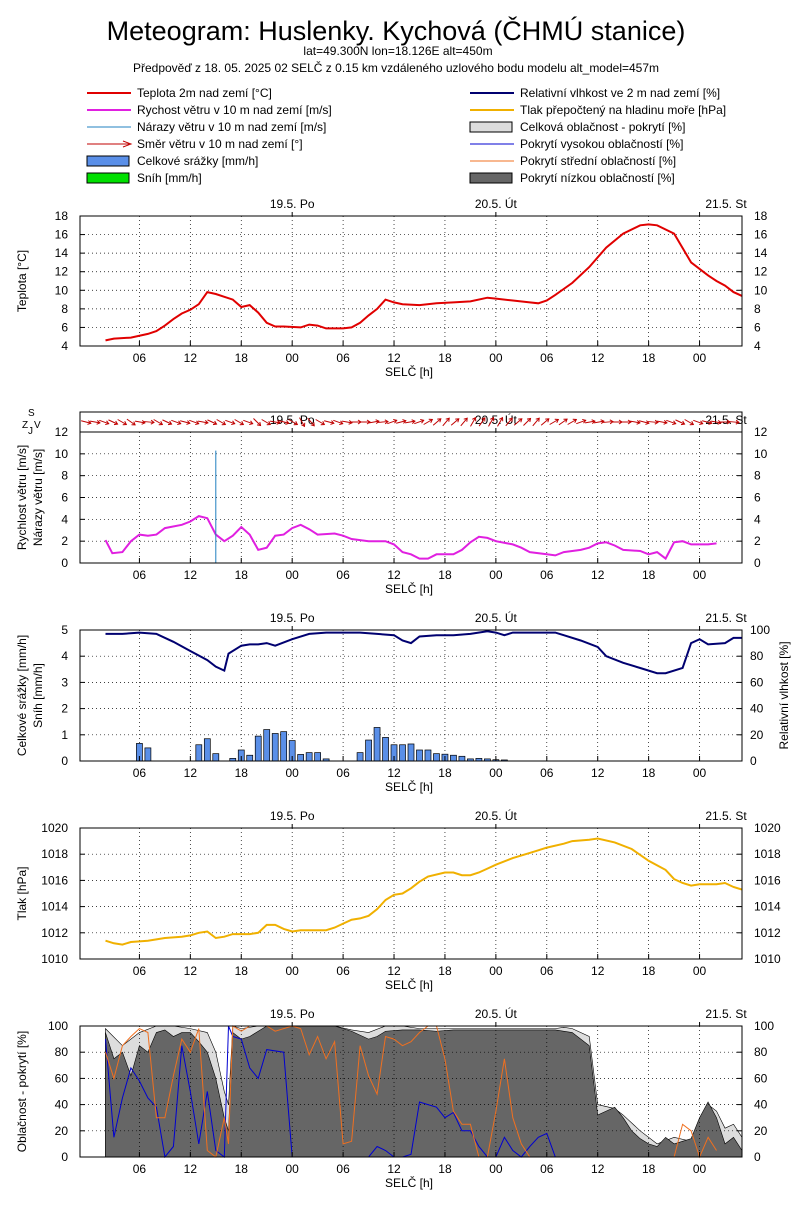 The image size is (800, 1205). What do you see at coordinates (496, 815) in the screenshot?
I see `day-label: 20.5. Út` at bounding box center [496, 815].